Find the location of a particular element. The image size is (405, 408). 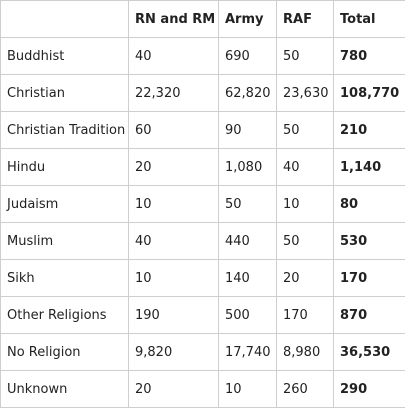

cell-army: 50 is located at coordinates (248, 204).